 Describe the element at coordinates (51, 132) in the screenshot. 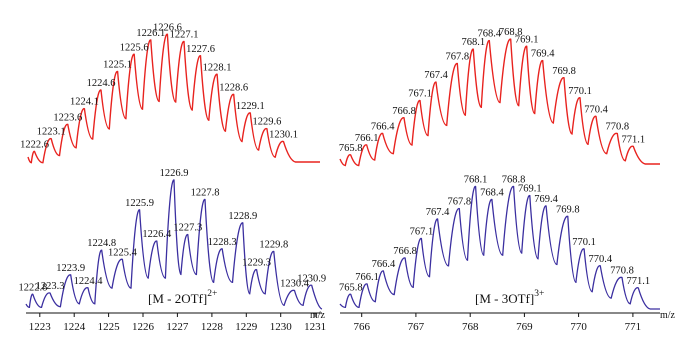

I see `peak-label: 1223.1` at that location.